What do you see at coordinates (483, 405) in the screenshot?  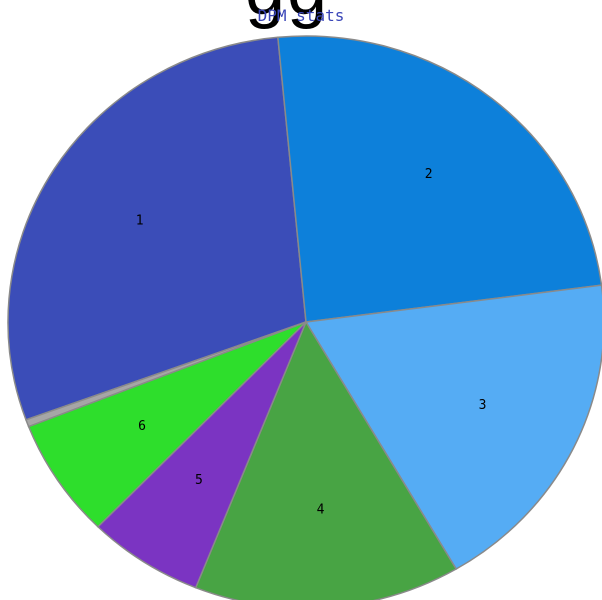 I see `pie-slice-label: 3` at bounding box center [483, 405].